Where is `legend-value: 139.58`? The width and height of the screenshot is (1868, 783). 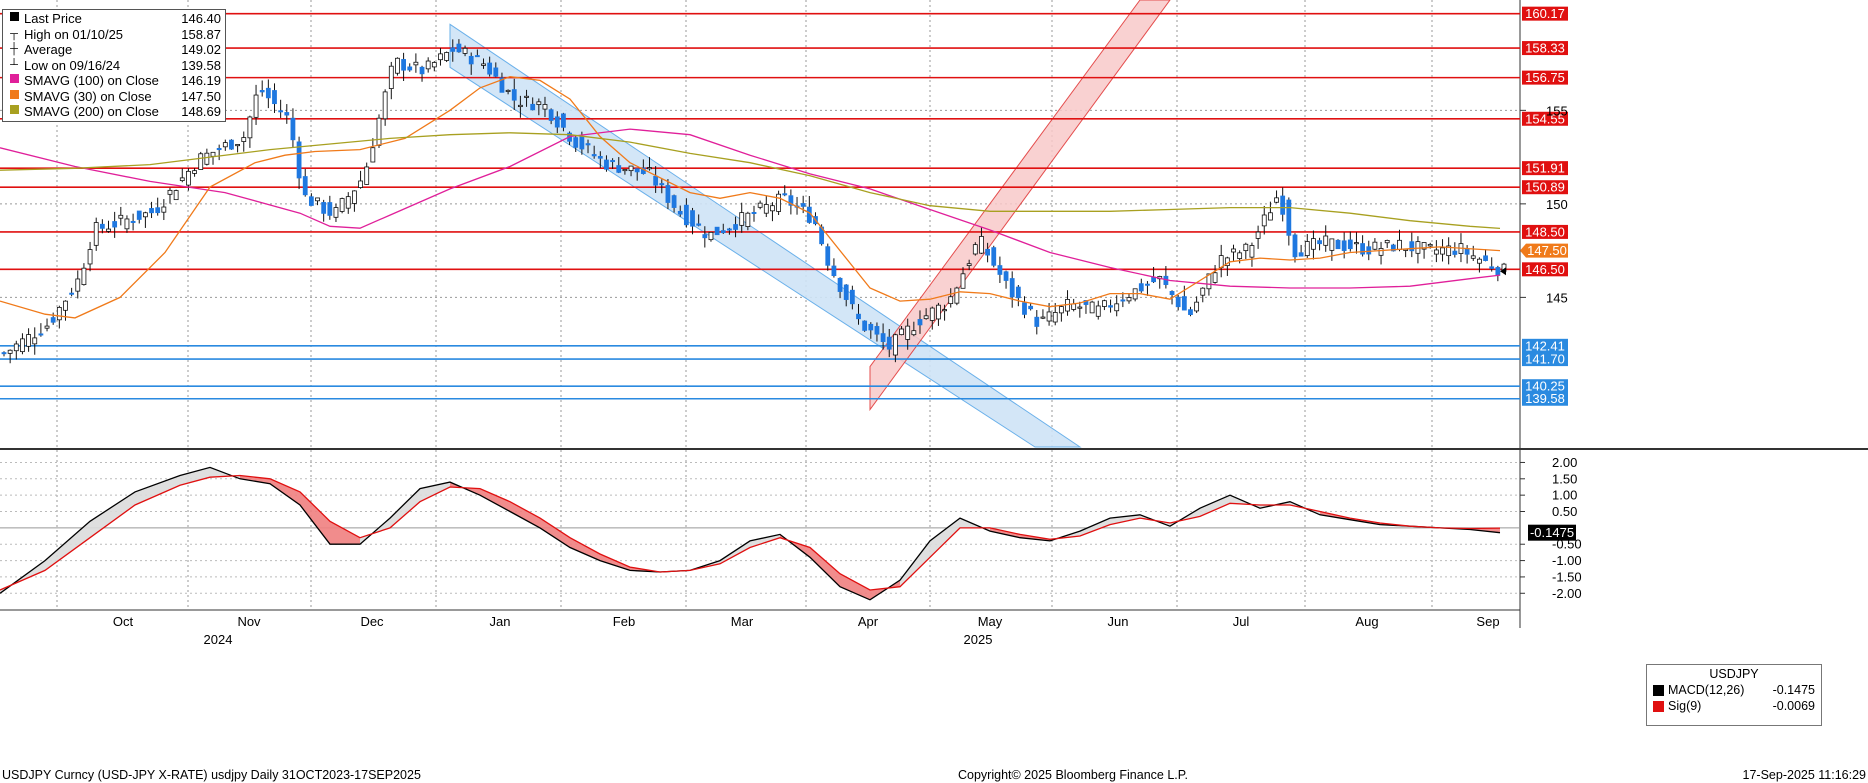 legend-value: 139.58 is located at coordinates (201, 65).